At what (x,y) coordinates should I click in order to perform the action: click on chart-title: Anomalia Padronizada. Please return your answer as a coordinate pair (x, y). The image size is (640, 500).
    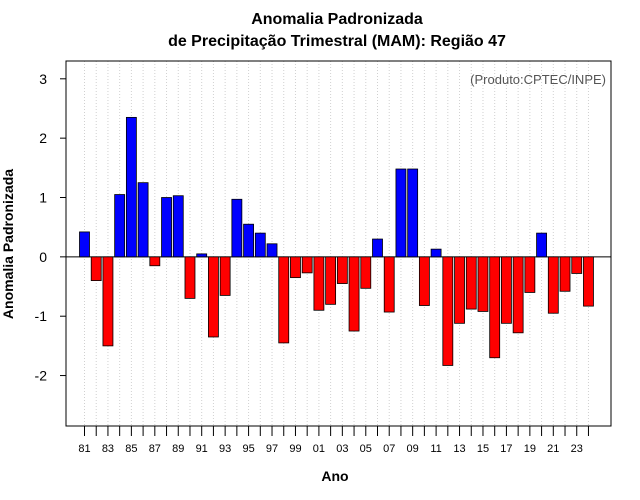
    Looking at the image, I should click on (337, 19).